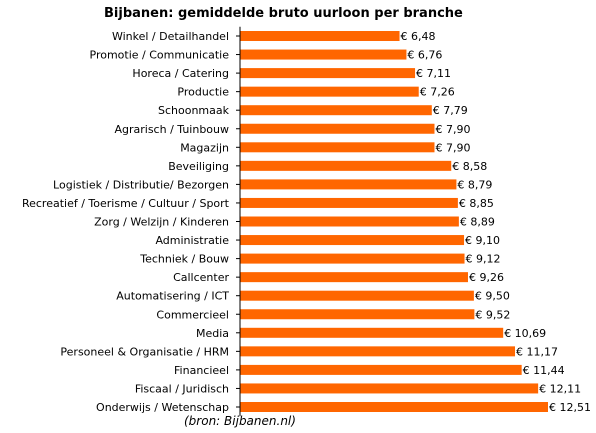  What do you see at coordinates (201, 277) in the screenshot?
I see `category-label: Callcenter` at bounding box center [201, 277].